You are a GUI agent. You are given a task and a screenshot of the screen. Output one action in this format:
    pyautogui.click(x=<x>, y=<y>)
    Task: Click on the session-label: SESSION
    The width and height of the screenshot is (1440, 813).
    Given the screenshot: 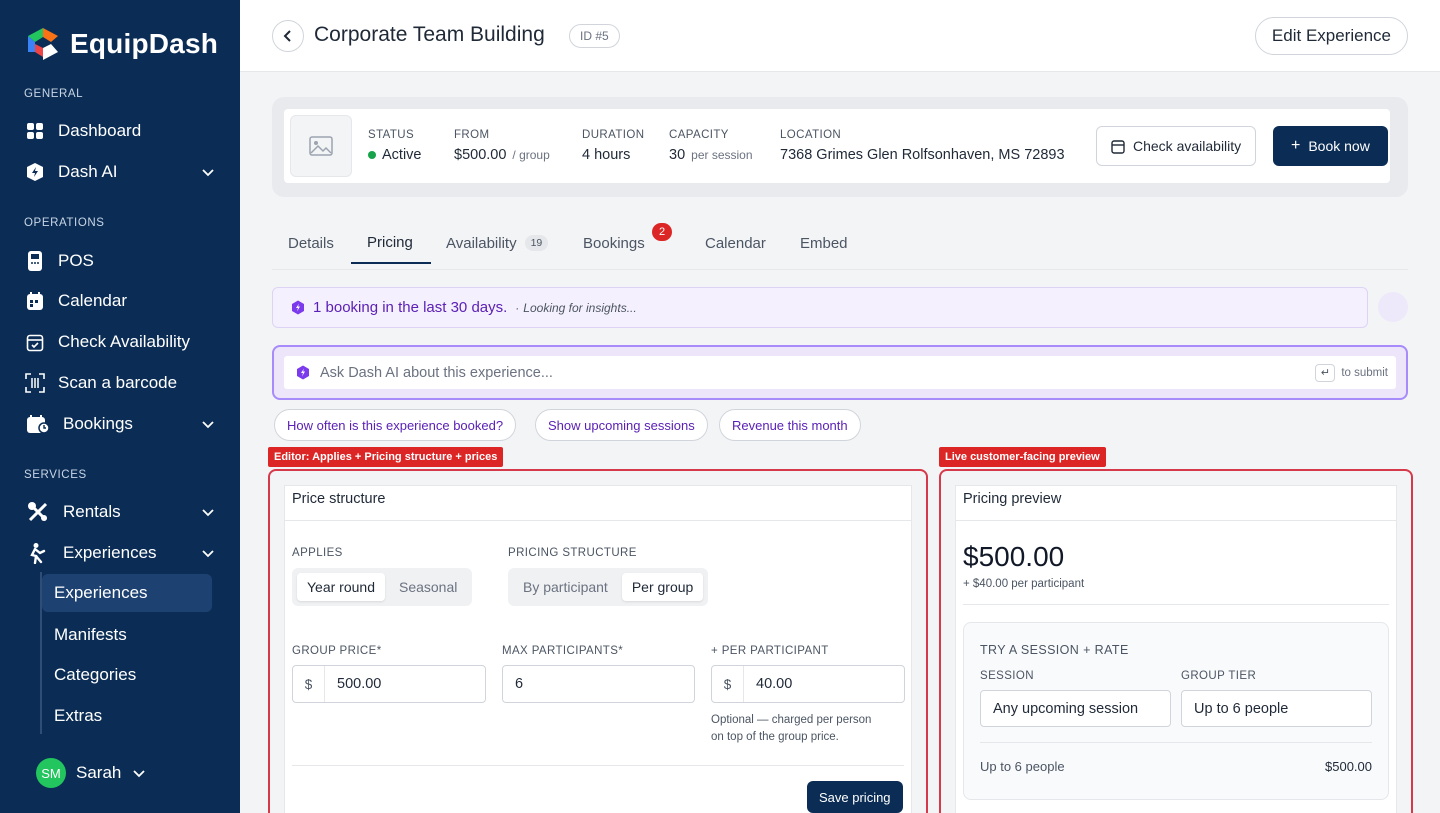 What is the action you would take?
    pyautogui.click(x=1007, y=676)
    